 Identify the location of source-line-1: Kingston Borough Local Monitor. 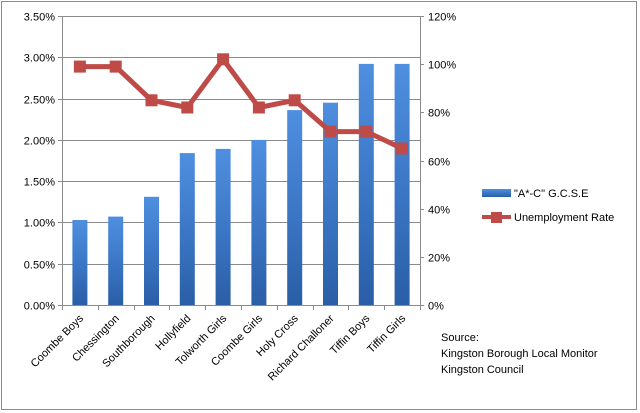
(519, 354).